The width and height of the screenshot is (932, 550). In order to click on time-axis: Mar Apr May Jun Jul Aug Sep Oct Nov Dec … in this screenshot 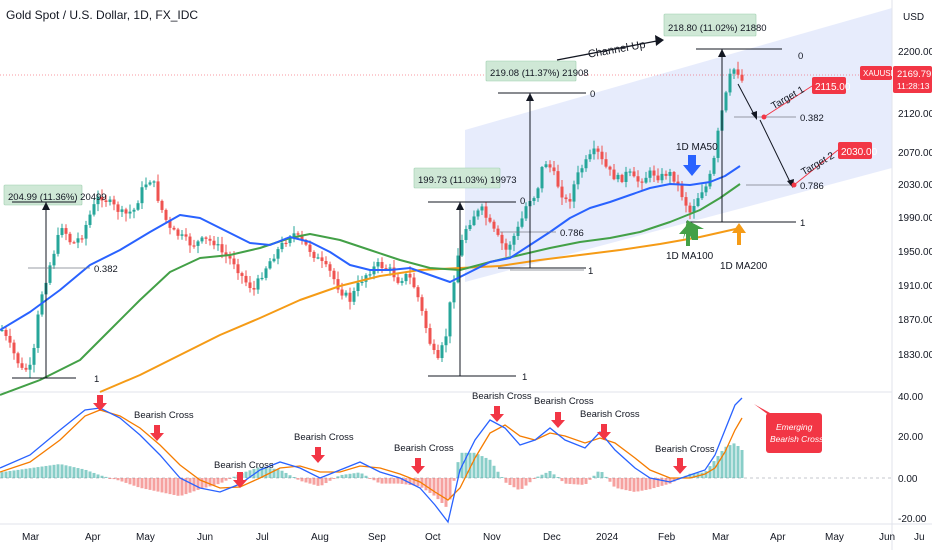, I will do `click(473, 537)`.